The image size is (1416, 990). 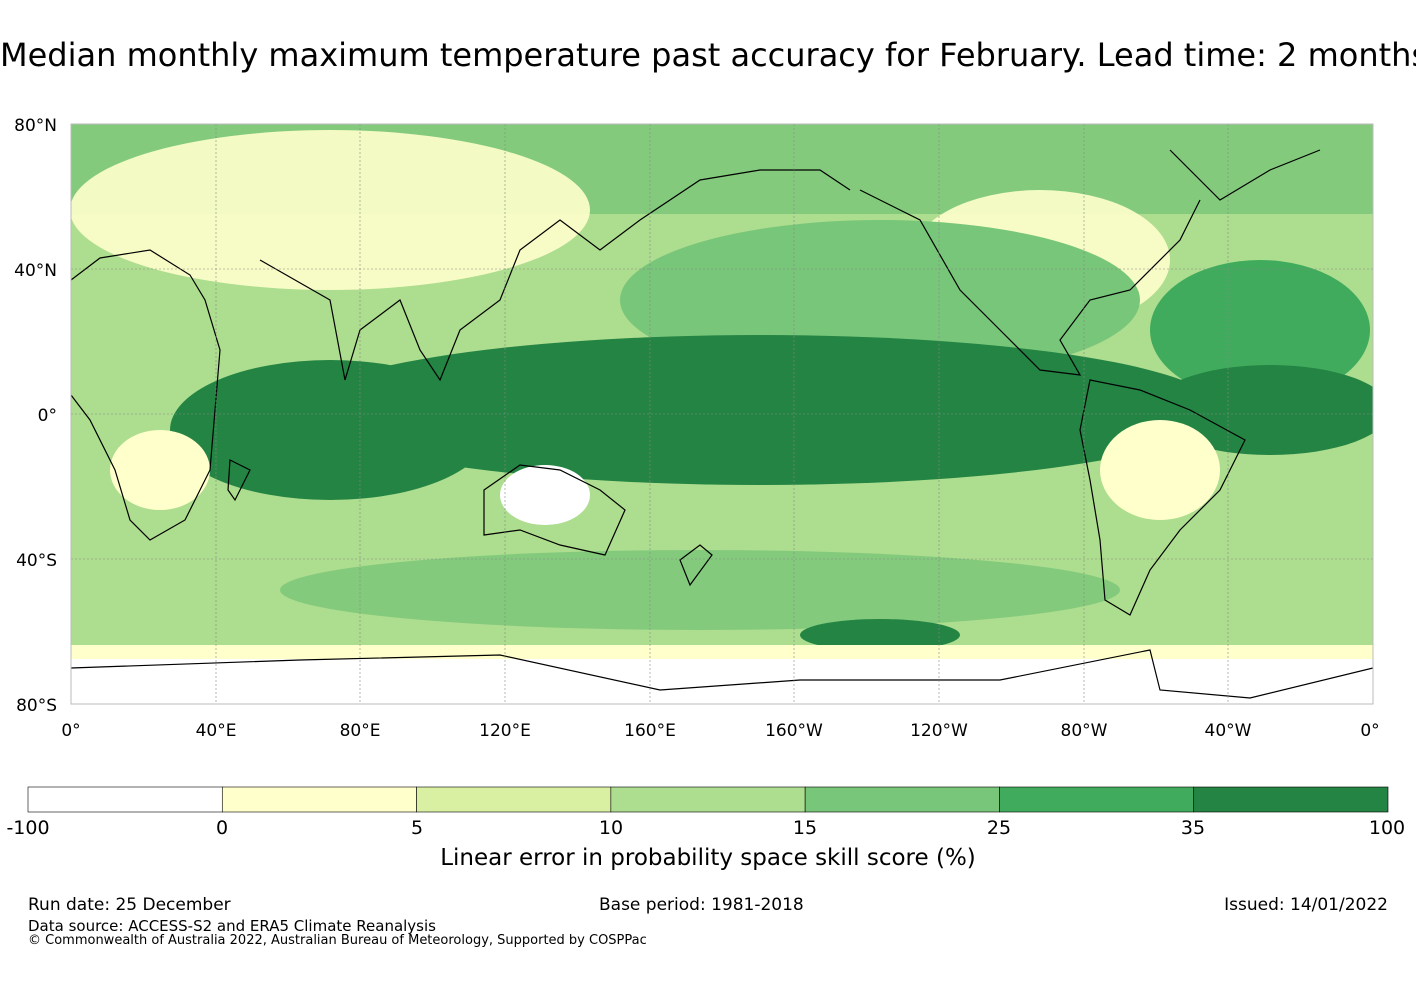 I want to click on lon-label-40e: 40°E, so click(x=216, y=731).